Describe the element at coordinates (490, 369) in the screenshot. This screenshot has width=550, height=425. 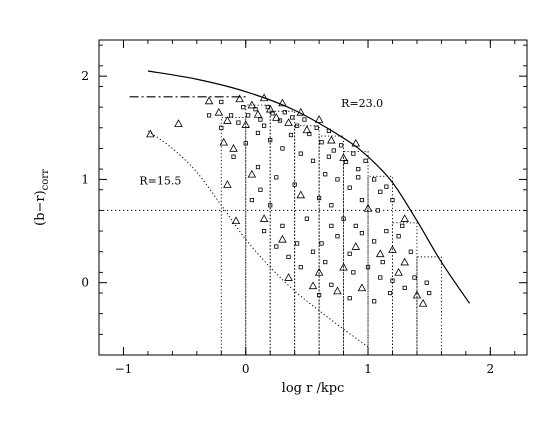
I see `x-tick-label: 2` at that location.